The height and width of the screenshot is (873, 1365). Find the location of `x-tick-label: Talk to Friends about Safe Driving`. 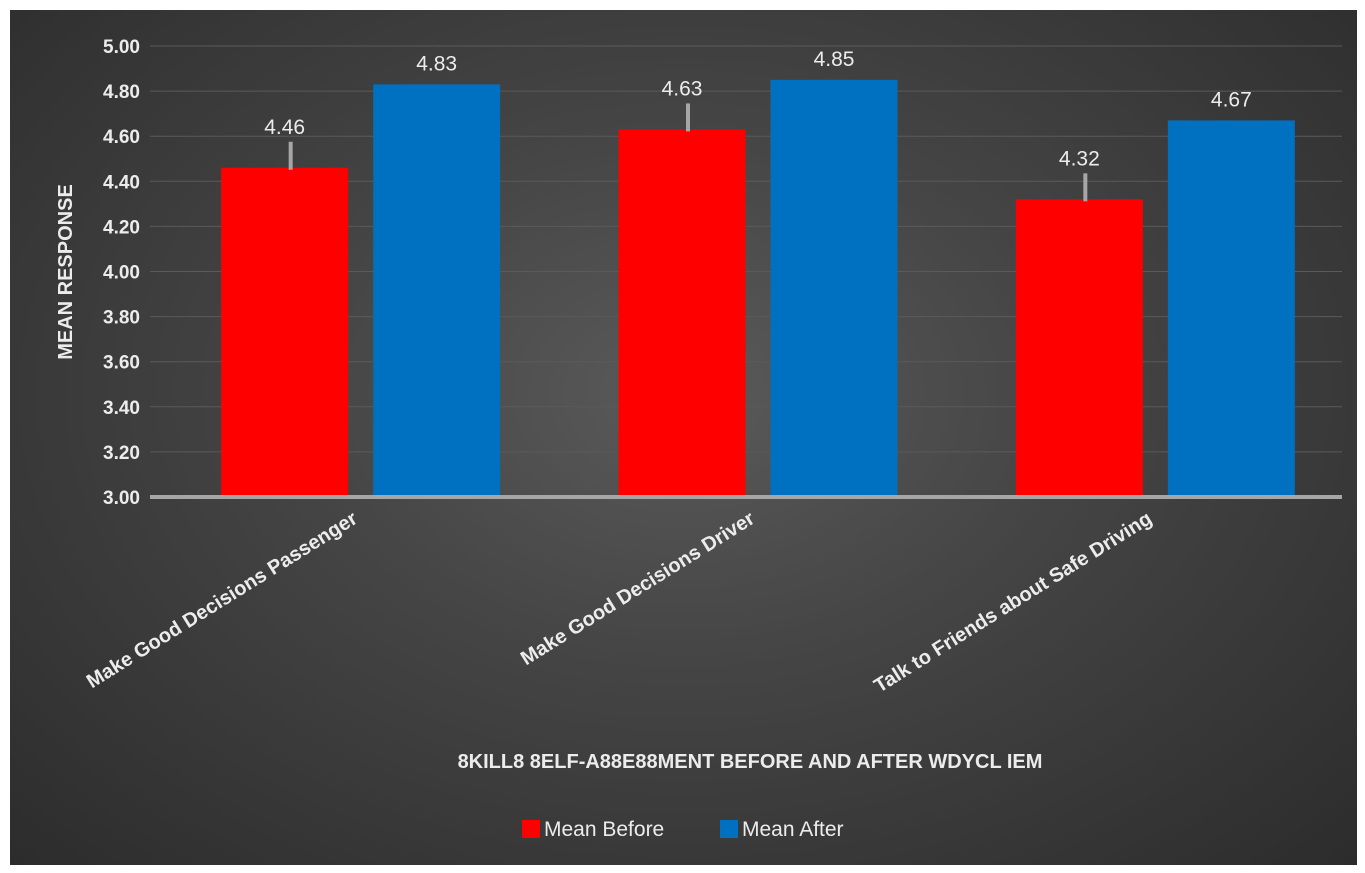

x-tick-label: Talk to Friends about Safe Driving is located at coordinates (1013, 603).